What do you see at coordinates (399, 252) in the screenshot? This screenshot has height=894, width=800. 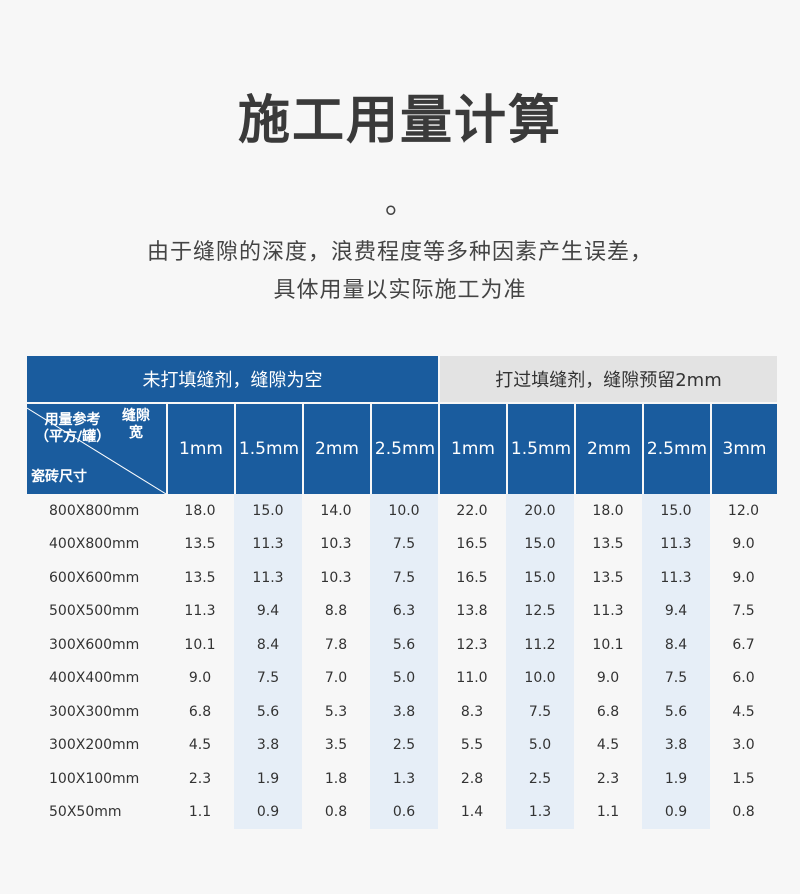 I see `subtitle-line-1: 由于缝隙的深度，浪费程度等多种因素产生误差，` at bounding box center [399, 252].